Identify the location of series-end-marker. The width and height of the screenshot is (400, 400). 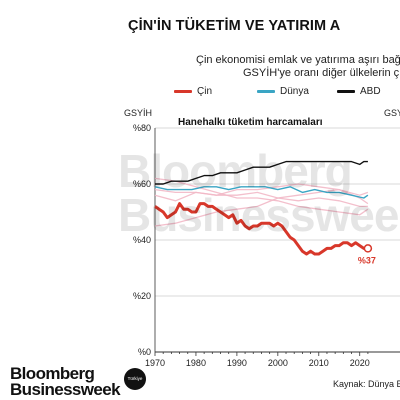
(368, 248).